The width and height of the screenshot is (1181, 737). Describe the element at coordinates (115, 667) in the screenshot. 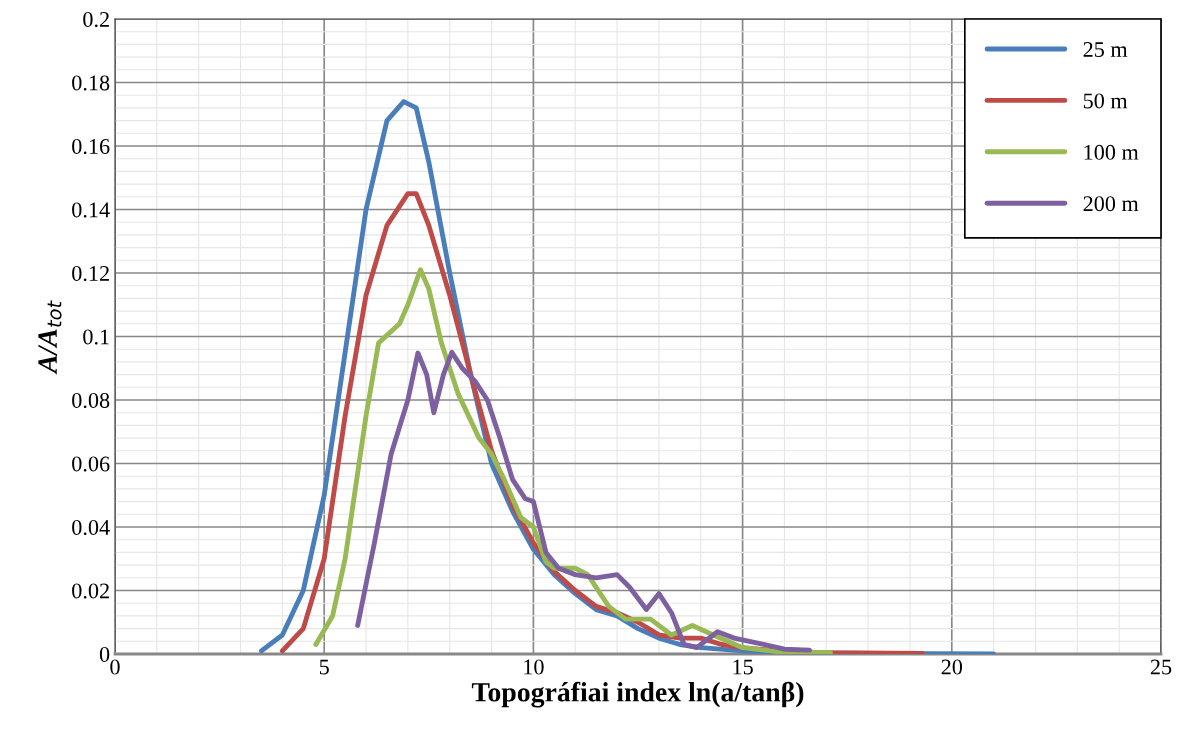

I see `x-tick-label: 0` at that location.